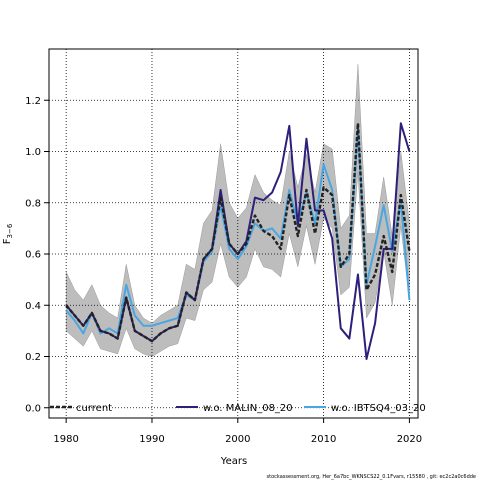 This screenshot has width=480, height=480. What do you see at coordinates (33, 101) in the screenshot?
I see `y-tick-label: 1.2` at bounding box center [33, 101].